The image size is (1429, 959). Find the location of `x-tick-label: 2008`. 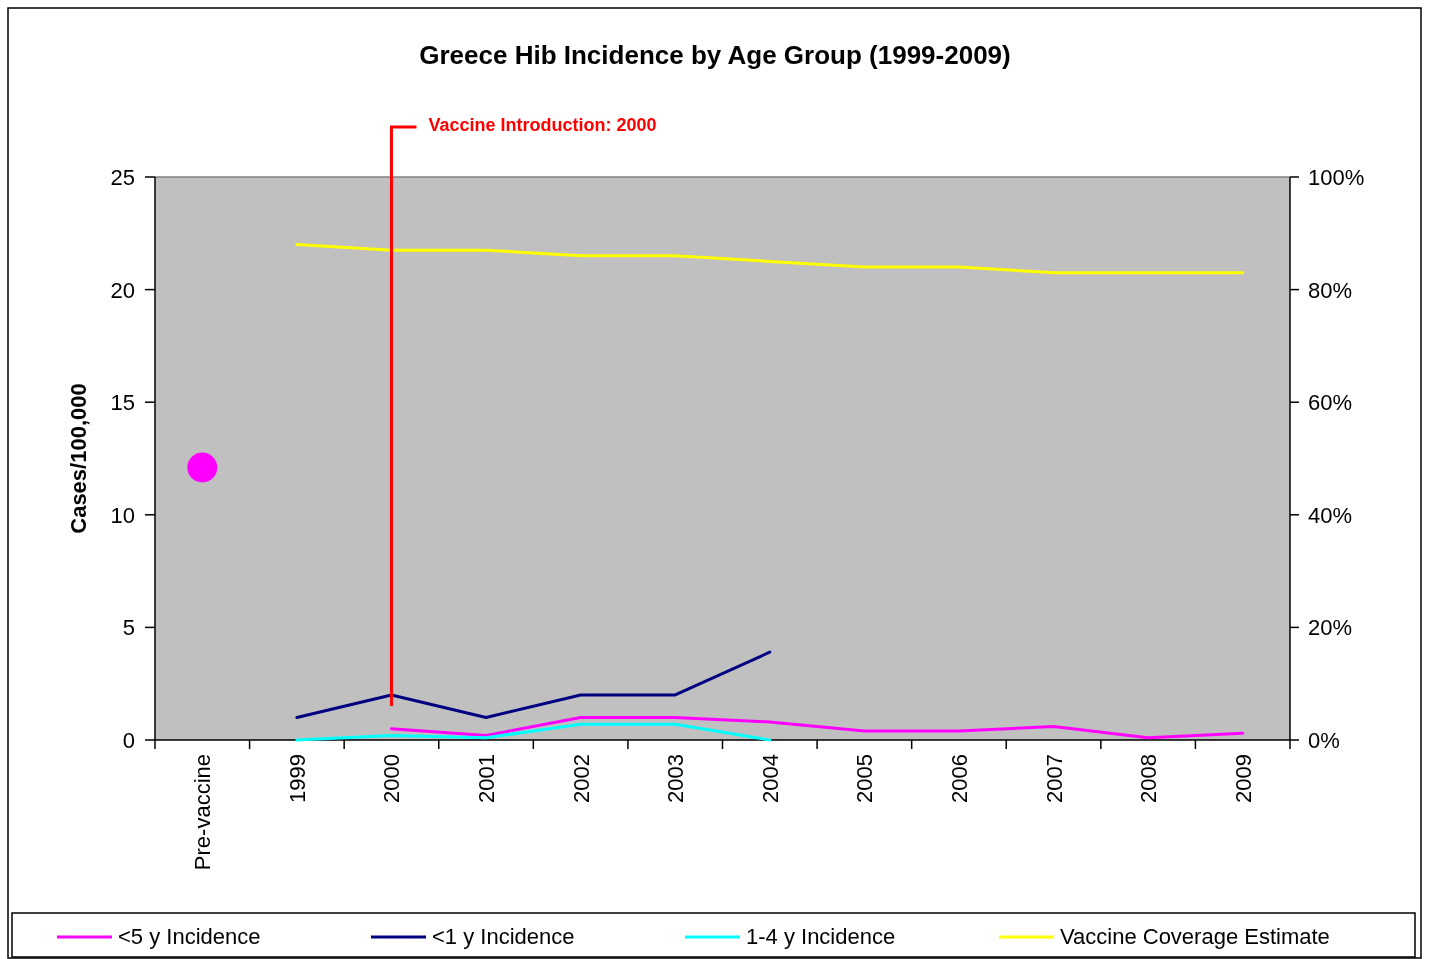

x-tick-label: 2008 is located at coordinates (1149, 778).